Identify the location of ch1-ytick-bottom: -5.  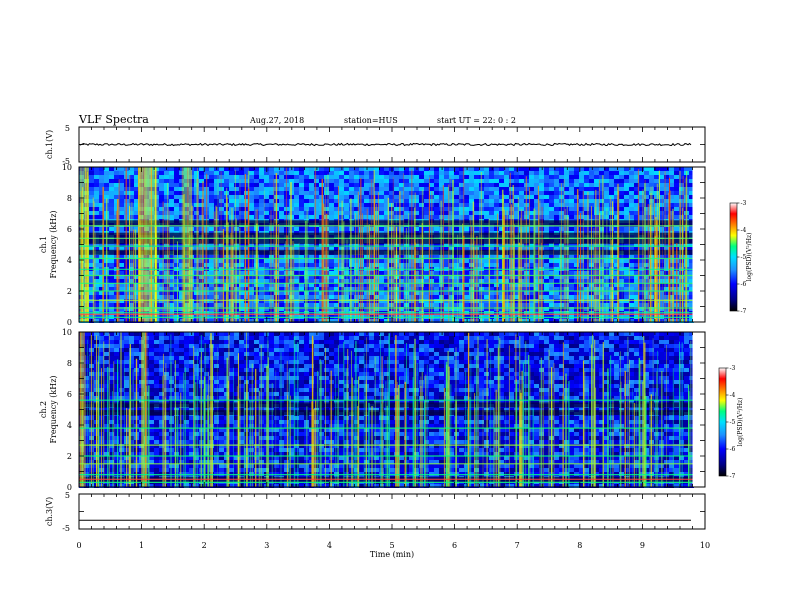
(66, 161).